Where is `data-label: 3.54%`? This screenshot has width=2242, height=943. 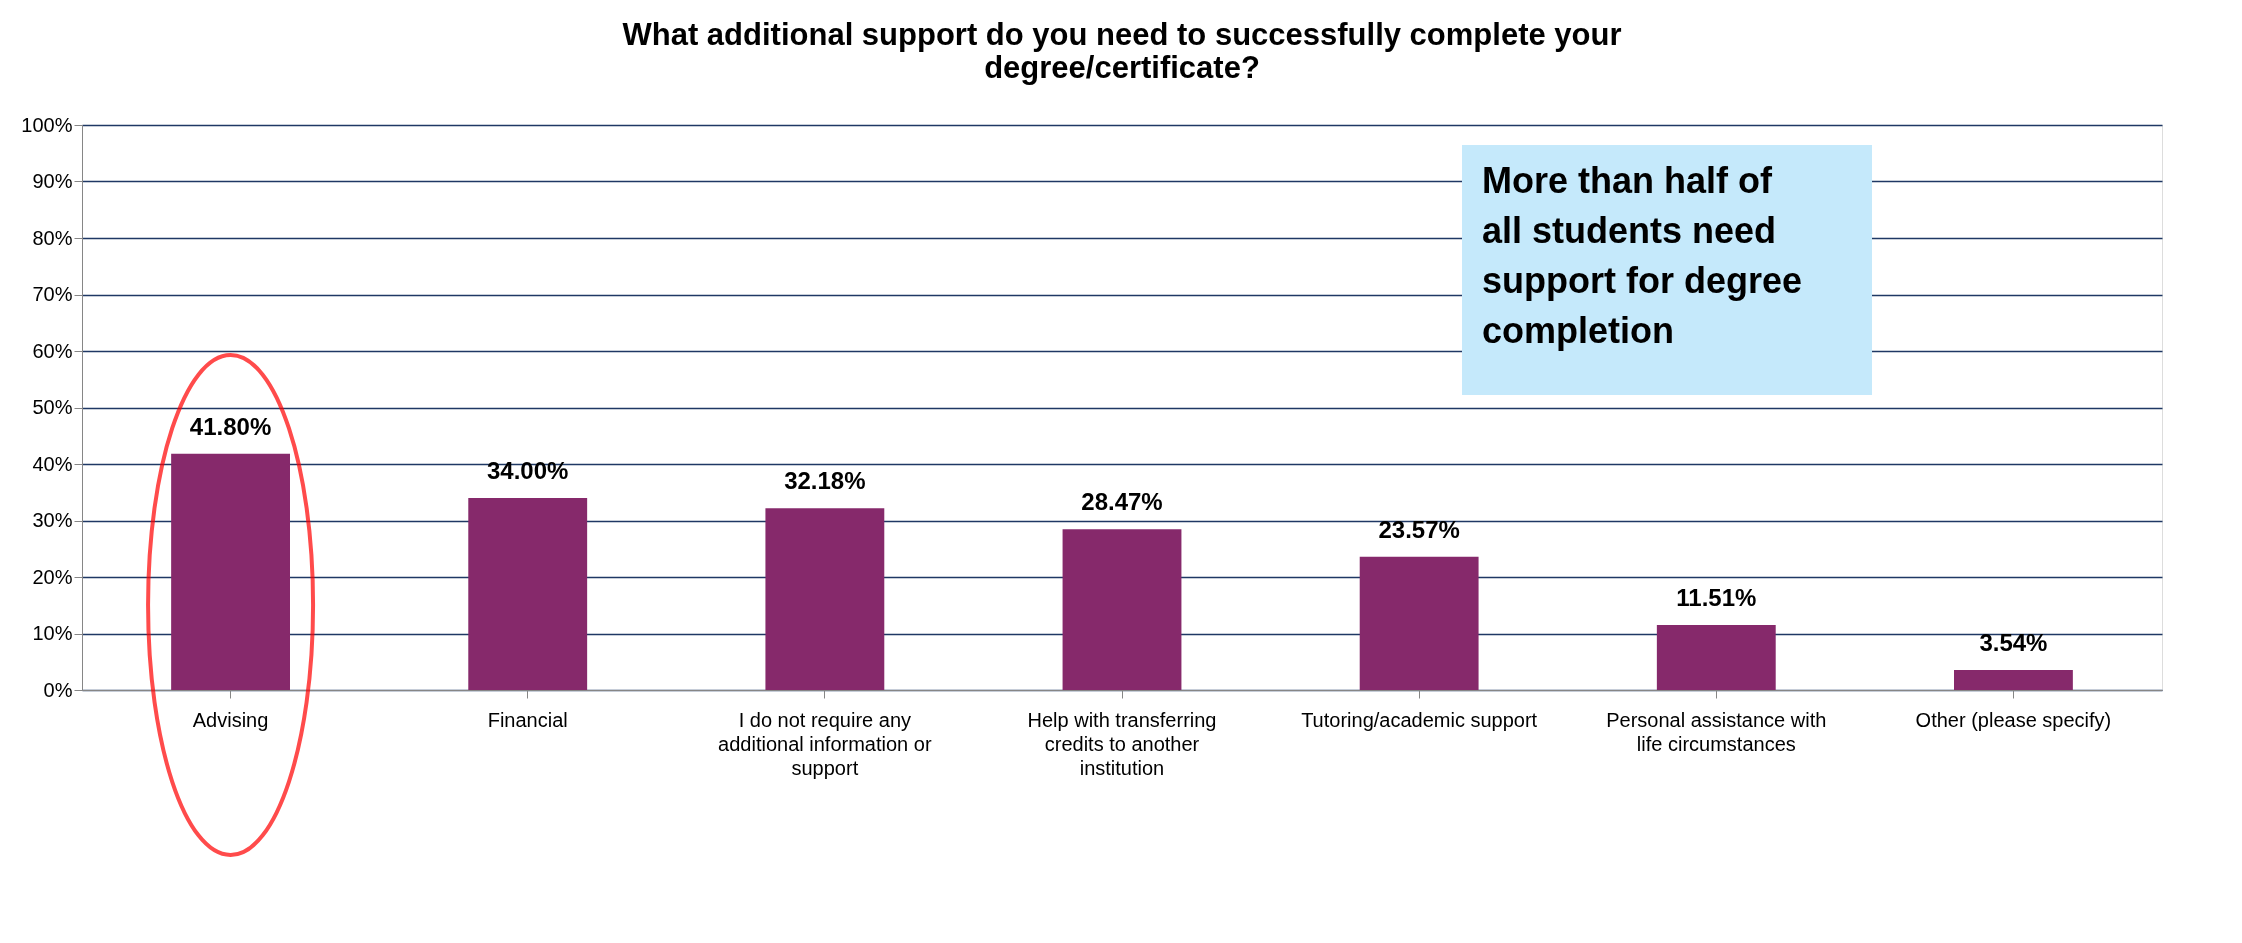
data-label: 3.54% is located at coordinates (2013, 642).